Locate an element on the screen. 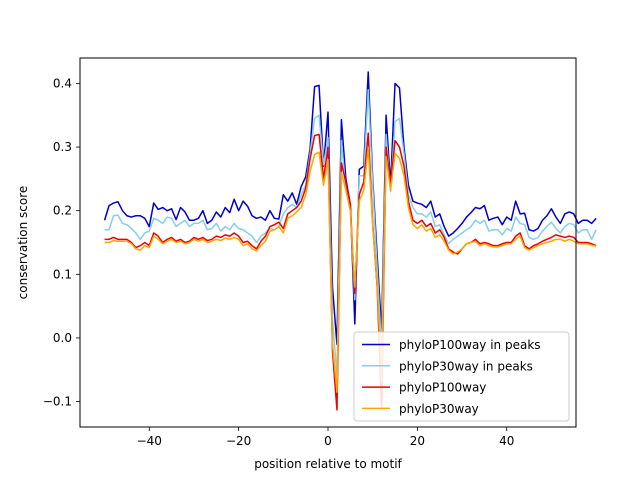 The width and height of the screenshot is (640, 480). legend-entry: phyloP100way in peaks is located at coordinates (470, 345).